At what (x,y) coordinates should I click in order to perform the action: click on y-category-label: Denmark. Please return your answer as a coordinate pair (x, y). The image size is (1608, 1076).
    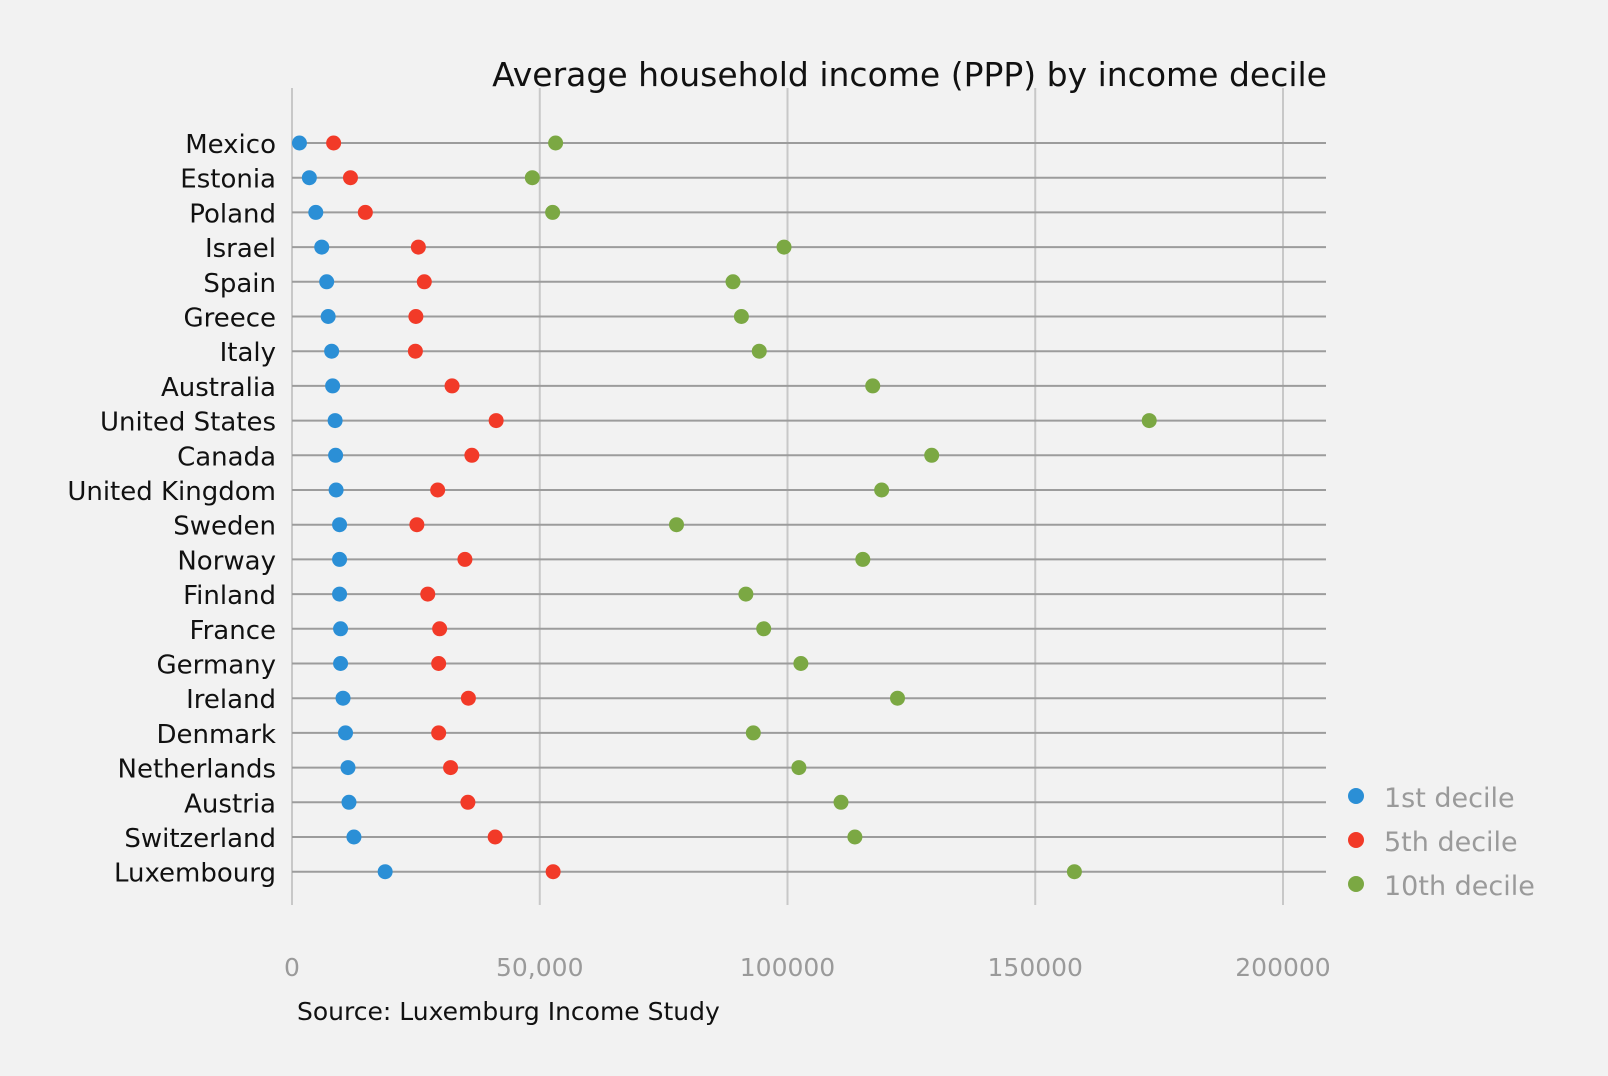
    Looking at the image, I should click on (216, 735).